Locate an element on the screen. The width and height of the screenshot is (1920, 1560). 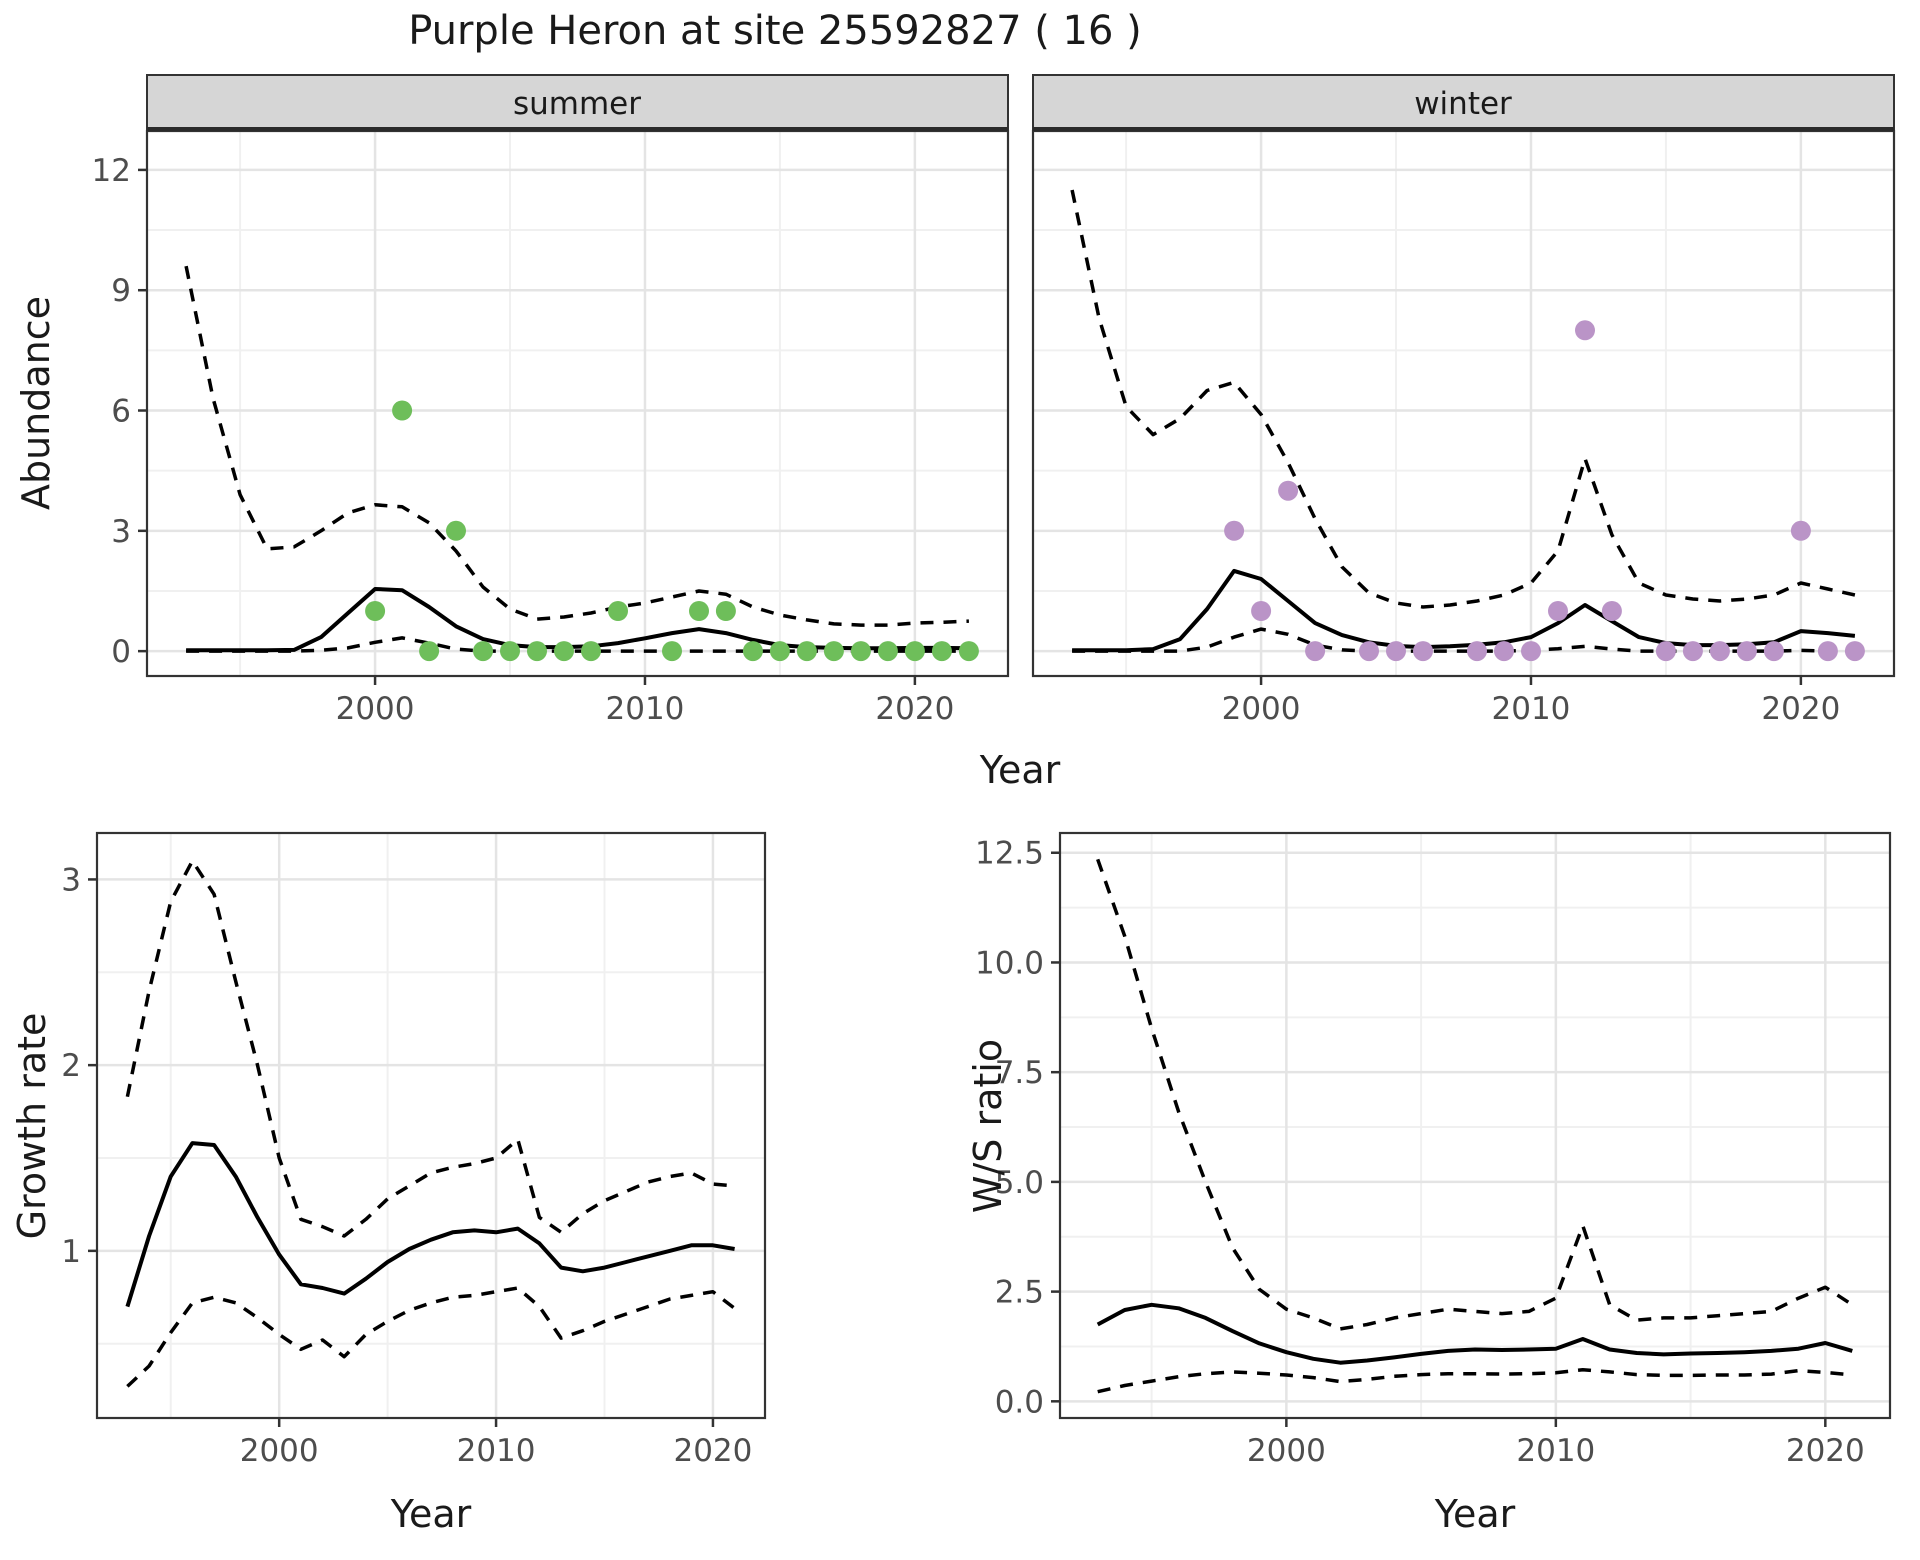
strip-label-summer: summer is located at coordinates (577, 104).